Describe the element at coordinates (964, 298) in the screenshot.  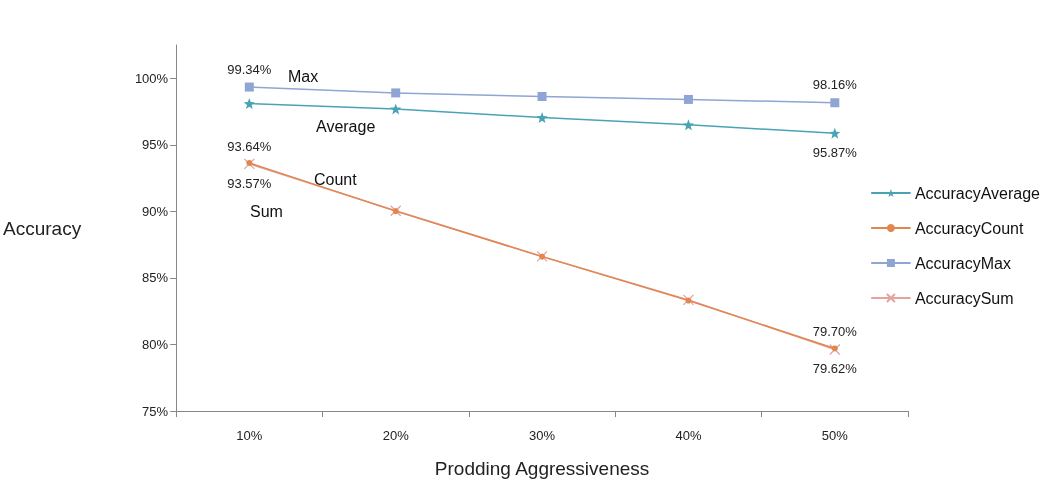
I see `legend-label: AccuracySum` at that location.